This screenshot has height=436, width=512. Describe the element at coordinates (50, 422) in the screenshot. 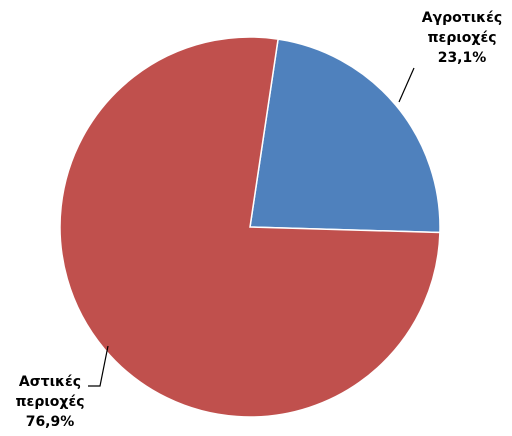

I see `value-label: 76,9%` at that location.